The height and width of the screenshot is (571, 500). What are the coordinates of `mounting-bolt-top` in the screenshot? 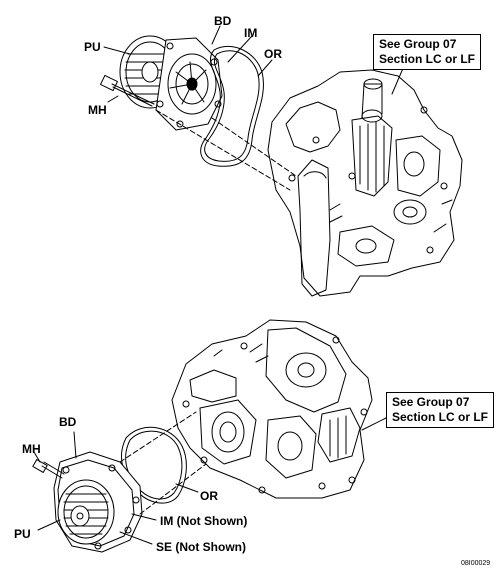 It's located at (127, 90).